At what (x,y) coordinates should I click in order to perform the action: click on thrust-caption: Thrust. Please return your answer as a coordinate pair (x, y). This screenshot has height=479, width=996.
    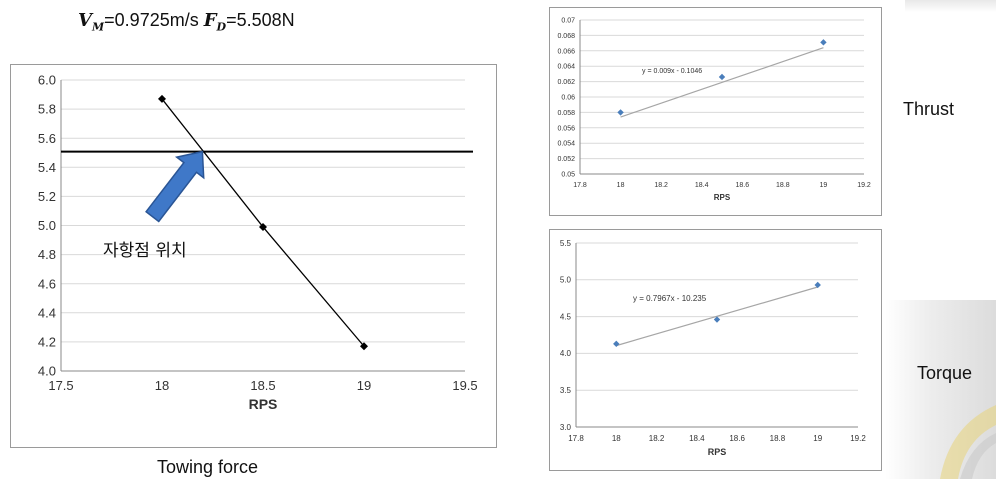
    Looking at the image, I should click on (929, 109).